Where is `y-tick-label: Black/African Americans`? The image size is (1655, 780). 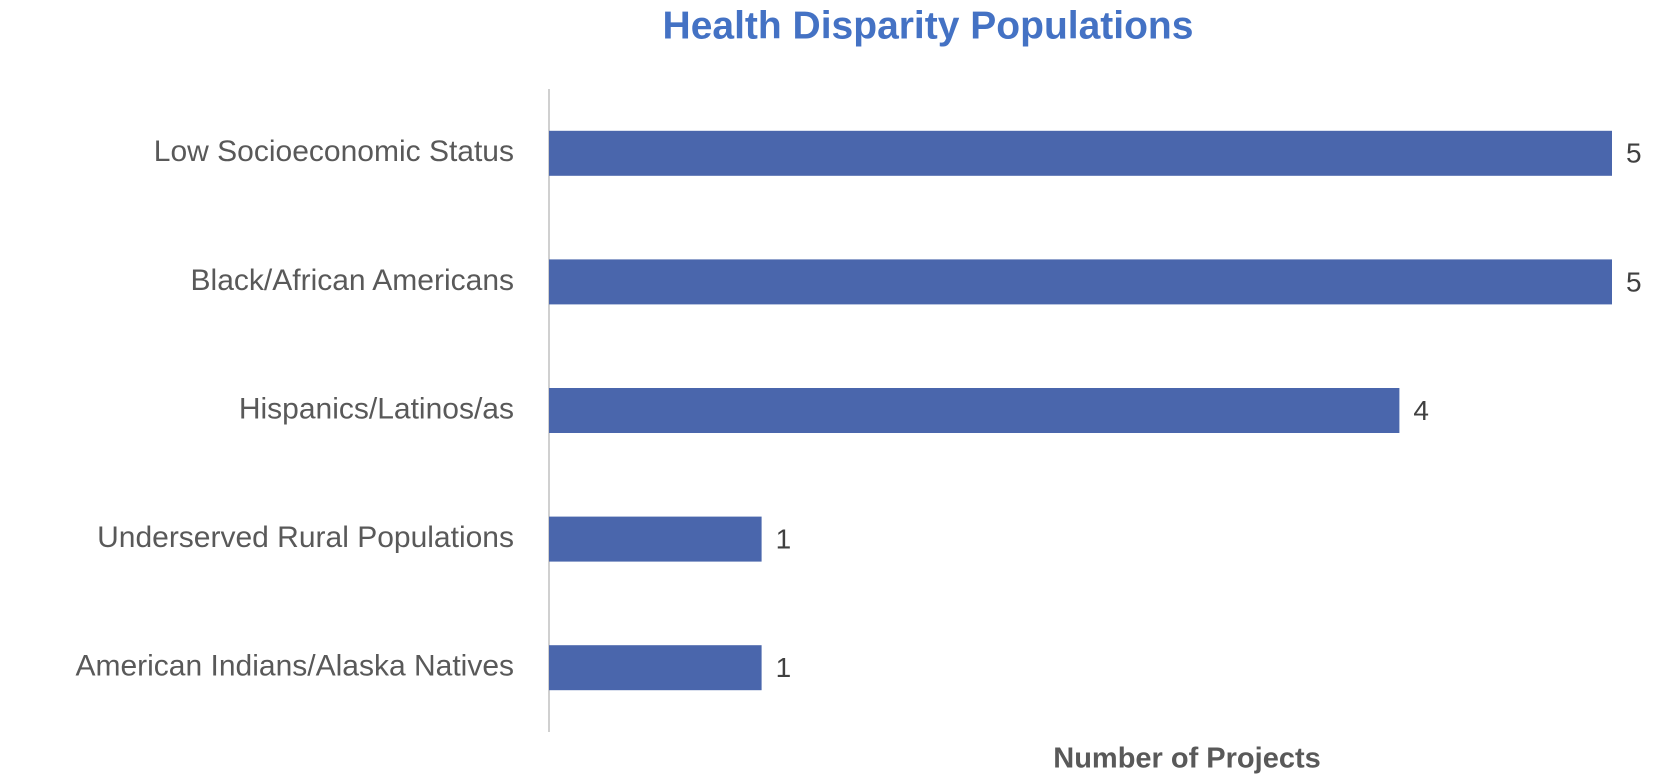 y-tick-label: Black/African Americans is located at coordinates (352, 280).